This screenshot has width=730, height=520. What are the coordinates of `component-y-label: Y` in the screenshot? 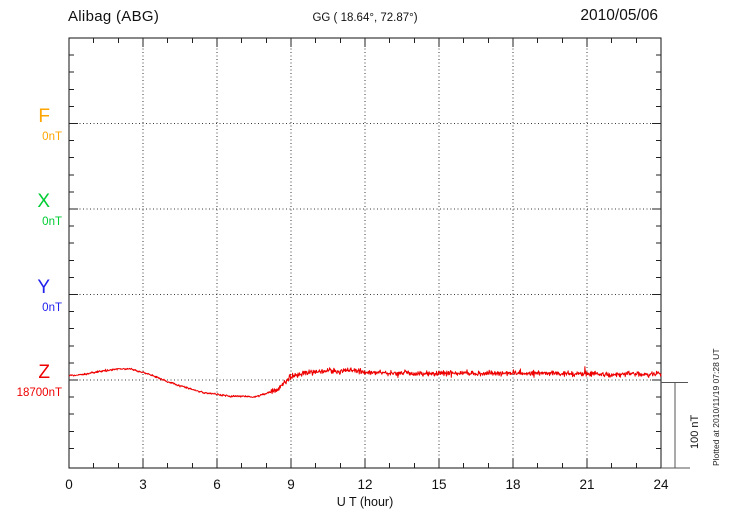 It's located at (43, 287).